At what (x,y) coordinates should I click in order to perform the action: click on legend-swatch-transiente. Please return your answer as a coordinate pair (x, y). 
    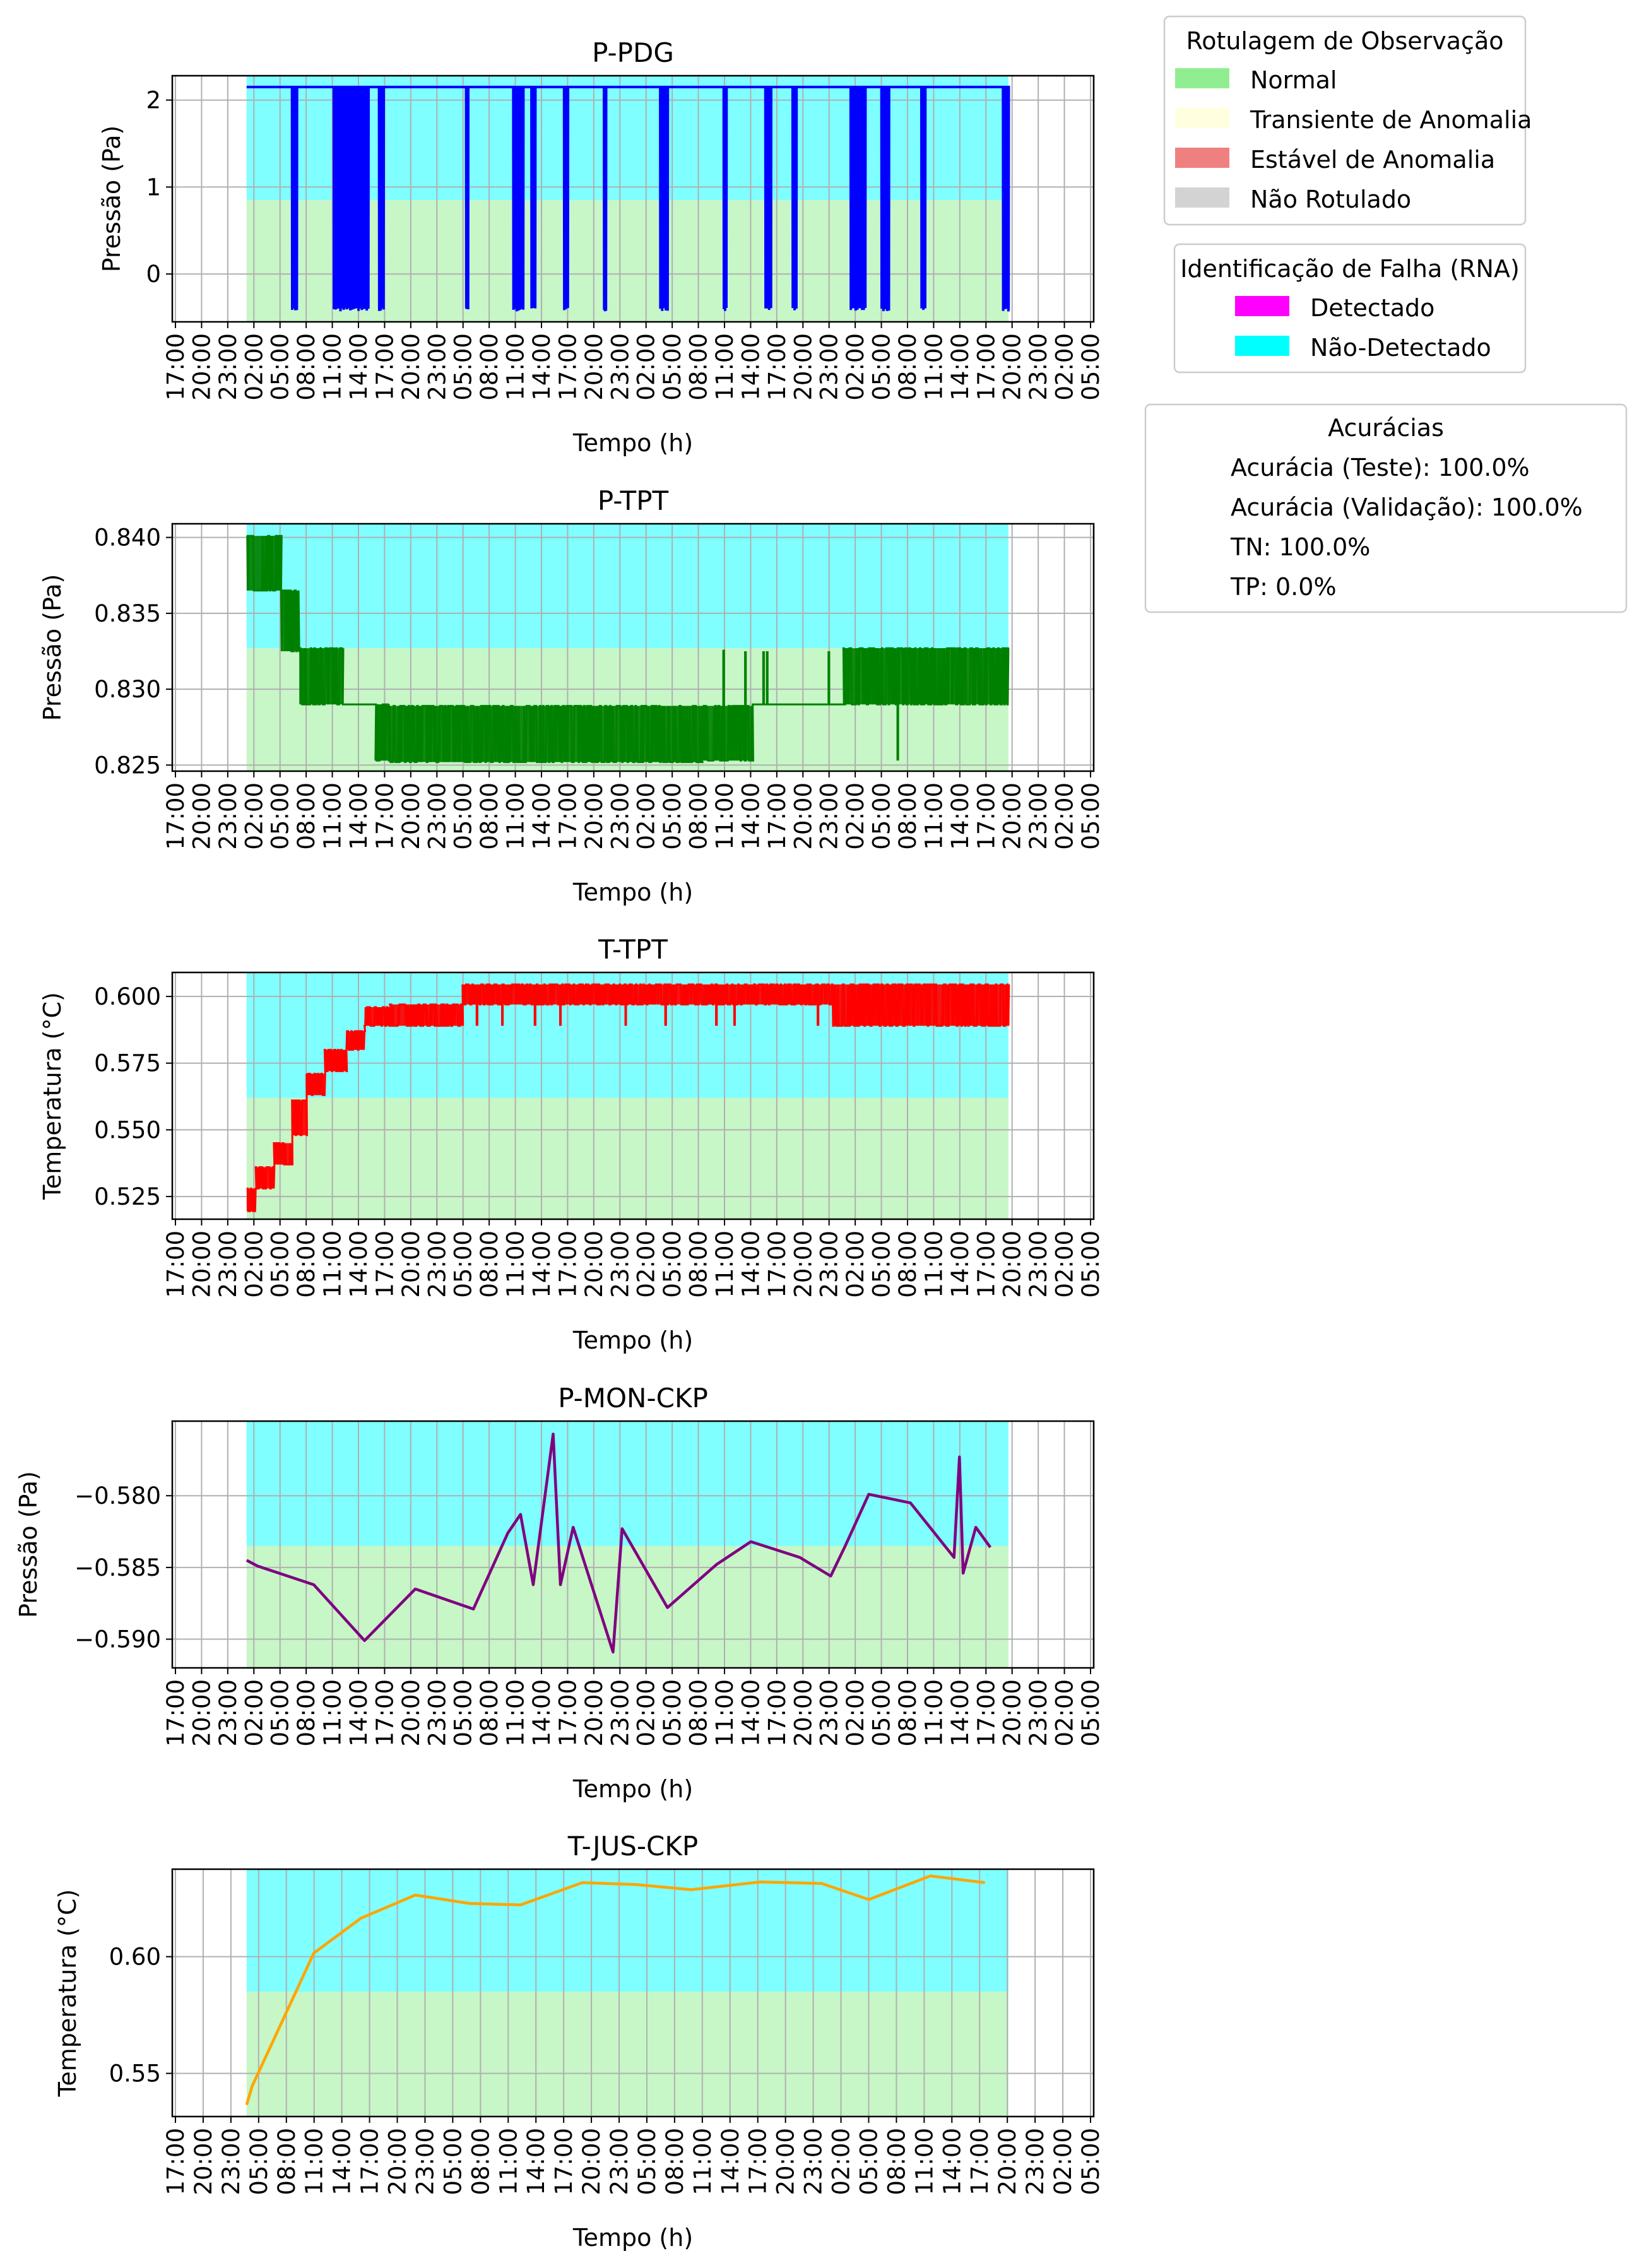
    Looking at the image, I should click on (1202, 118).